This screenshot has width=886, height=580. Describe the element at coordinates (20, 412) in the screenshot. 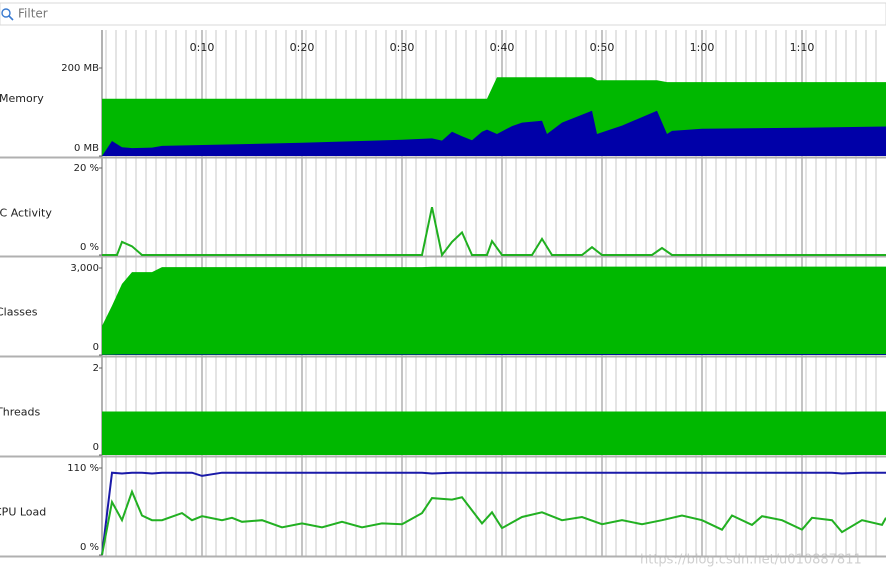

I see `panel-title: Threads` at that location.